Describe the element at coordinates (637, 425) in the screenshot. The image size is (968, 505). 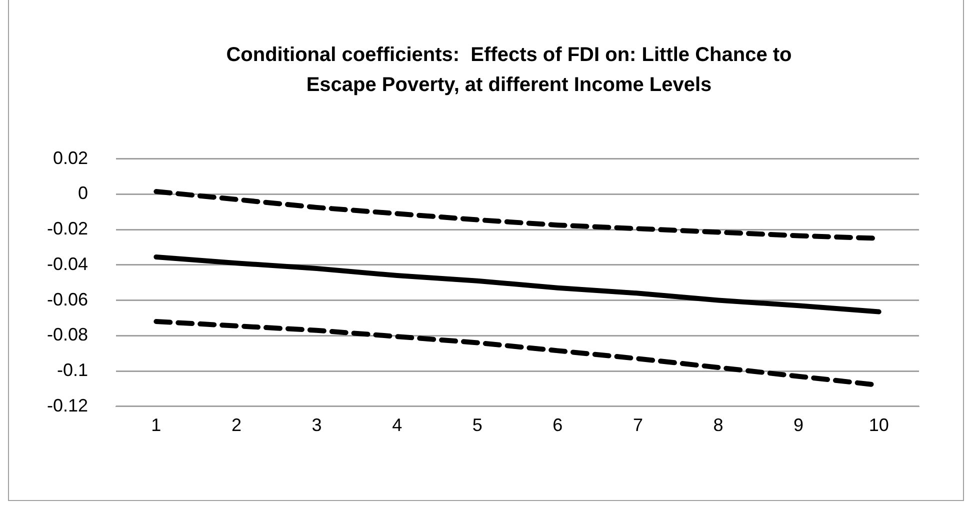
I see `x-tick-label: 7` at that location.